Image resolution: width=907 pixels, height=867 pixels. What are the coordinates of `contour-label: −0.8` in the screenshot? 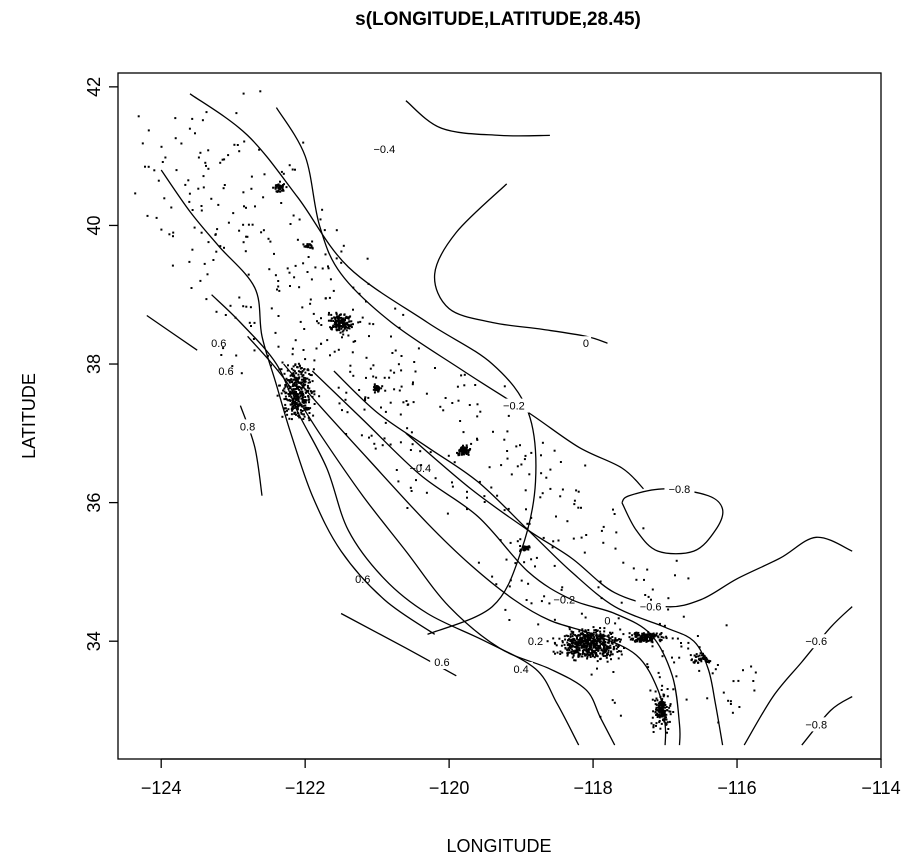 It's located at (680, 490).